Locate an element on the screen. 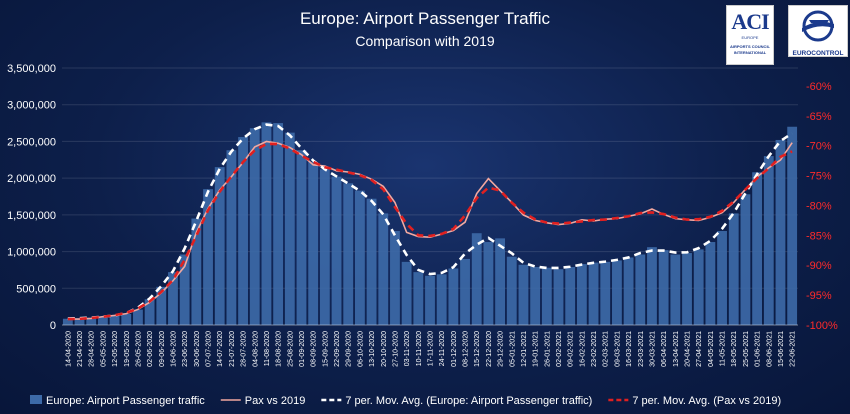 This screenshot has height=414, width=850. x-tick-label: 06-04-2021 is located at coordinates (664, 349).